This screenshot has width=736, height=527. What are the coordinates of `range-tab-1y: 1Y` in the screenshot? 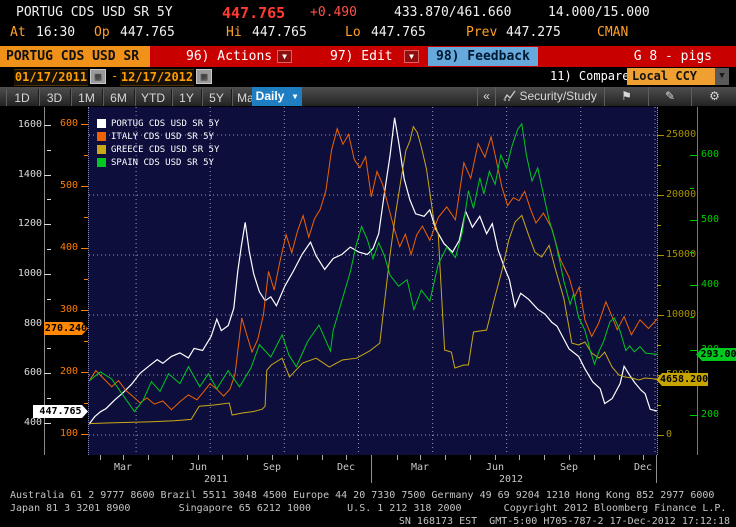 It's located at (187, 98).